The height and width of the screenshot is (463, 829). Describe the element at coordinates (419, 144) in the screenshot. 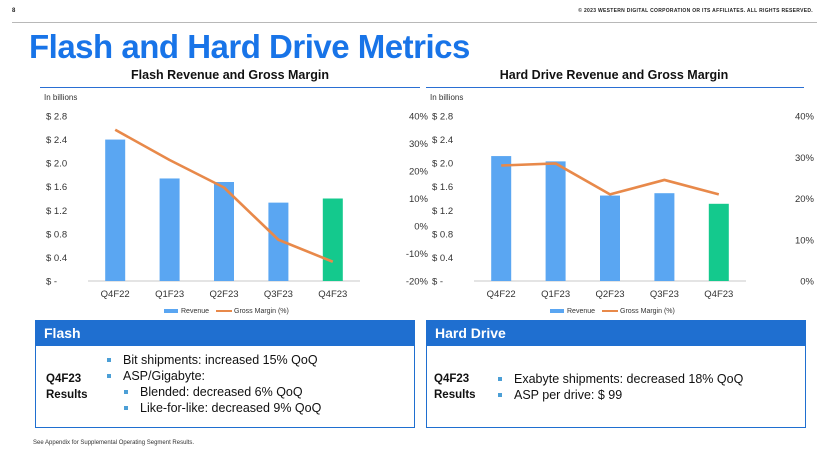

I see `flash-y2-tick-label: 30%` at that location.